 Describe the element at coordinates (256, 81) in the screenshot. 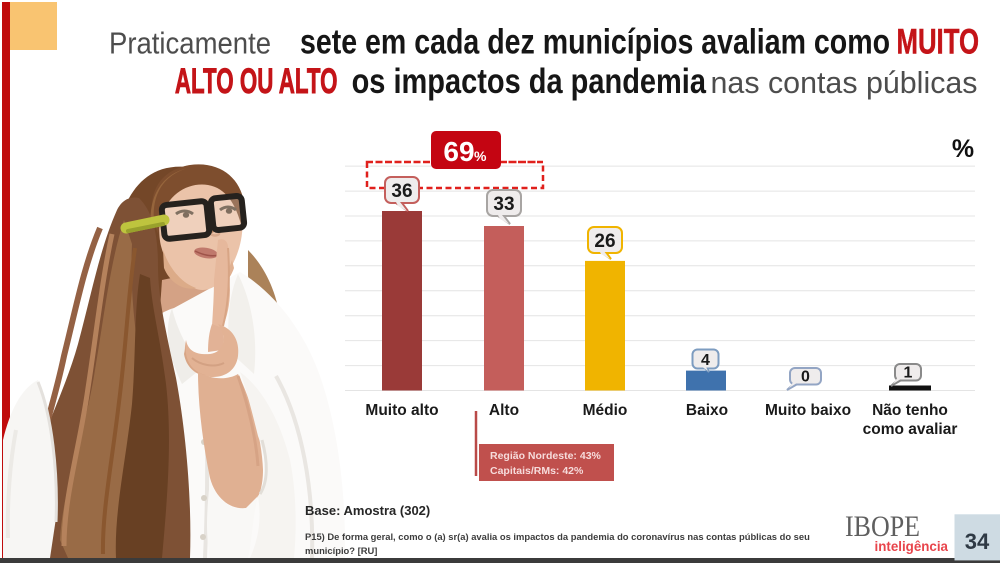

I see `svg-text: ALTO OU ALTO` at that location.